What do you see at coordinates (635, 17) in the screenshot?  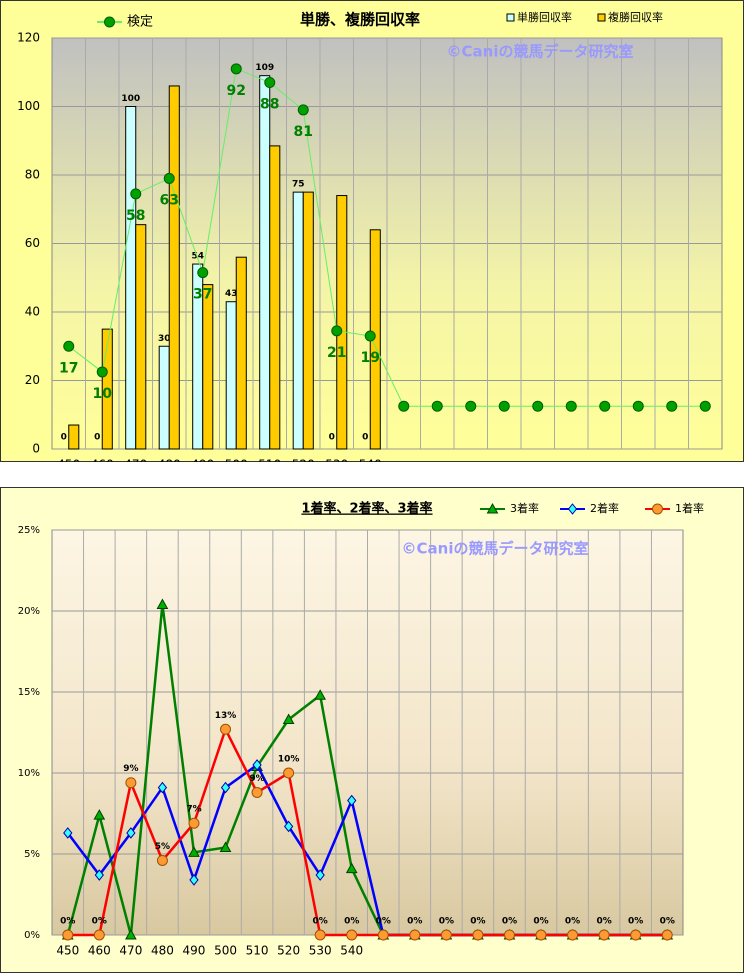 I see `legend-label: 複勝回収率` at bounding box center [635, 17].